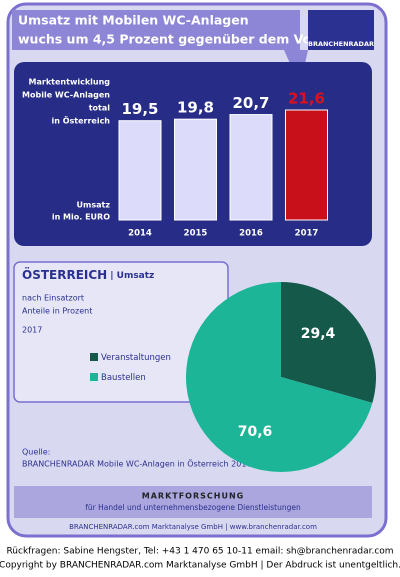  Describe the element at coordinates (140, 234) in the screenshot. I see `x-tick-label: 2014` at that location.